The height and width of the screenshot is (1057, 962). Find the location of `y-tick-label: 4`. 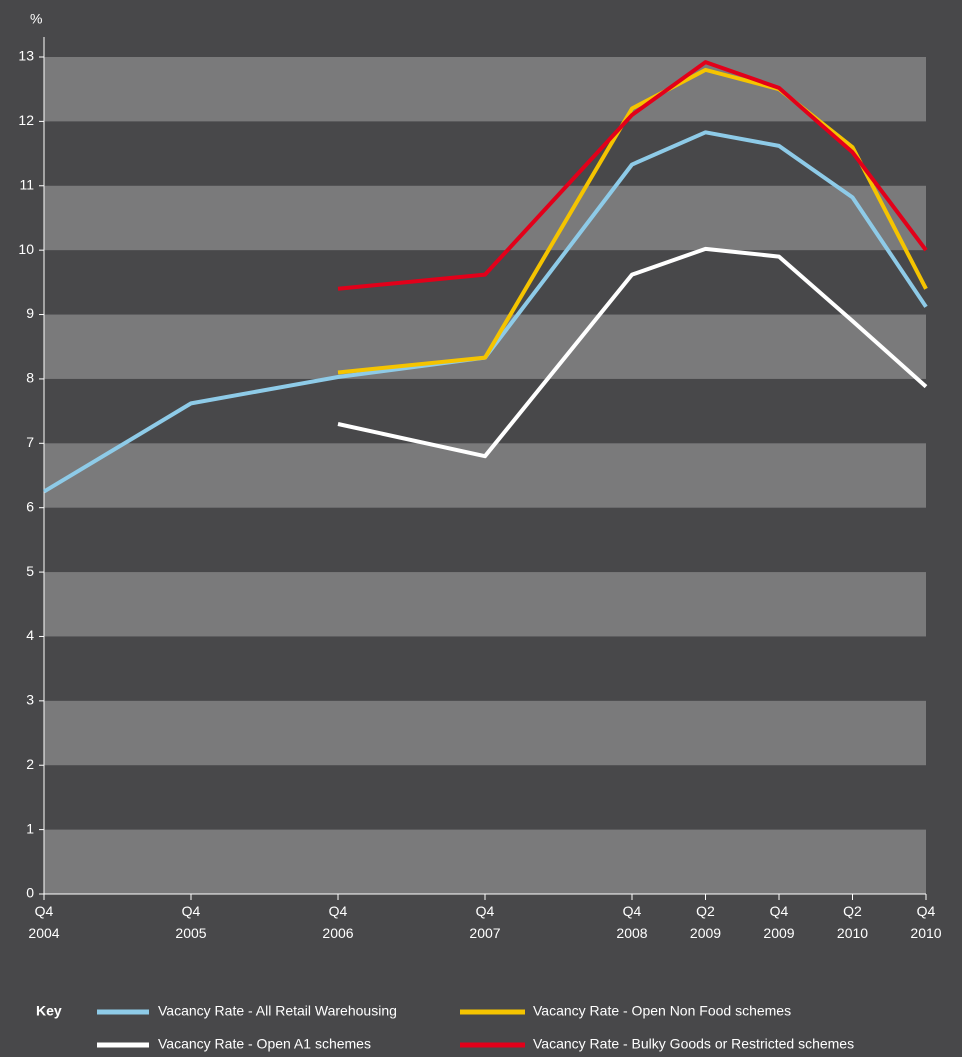

y-tick-label: 4 is located at coordinates (30, 635).